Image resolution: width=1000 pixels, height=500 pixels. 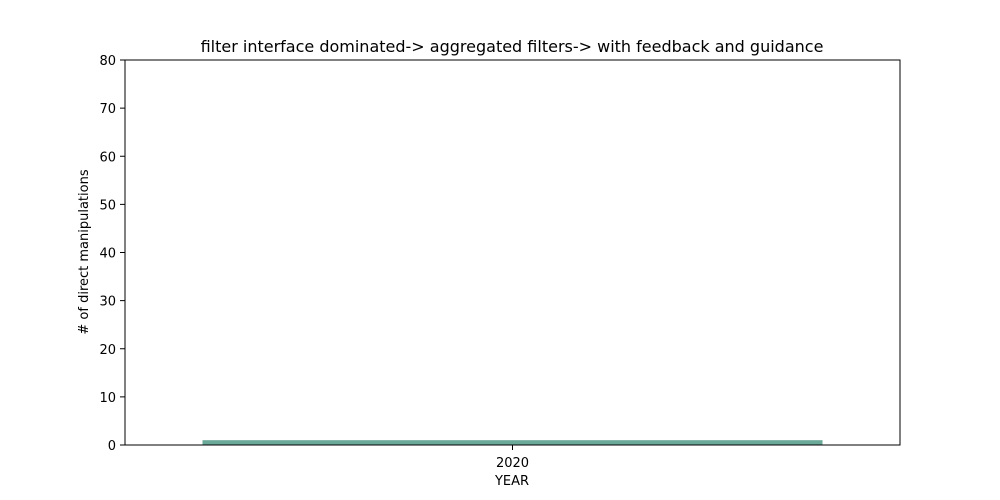 What do you see at coordinates (107, 205) in the screenshot?
I see `y-tick-label: 50` at bounding box center [107, 205].